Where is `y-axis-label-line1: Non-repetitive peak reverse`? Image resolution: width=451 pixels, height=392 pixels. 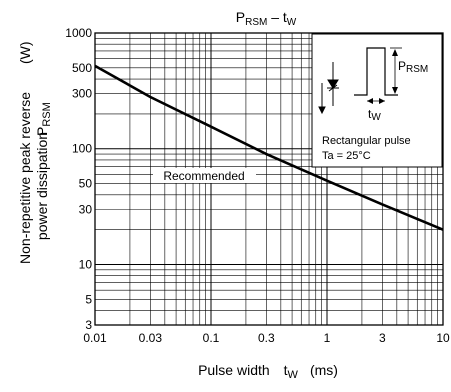
y-axis-label-line1: Non-repetitive peak reverse is located at coordinates (25, 178).